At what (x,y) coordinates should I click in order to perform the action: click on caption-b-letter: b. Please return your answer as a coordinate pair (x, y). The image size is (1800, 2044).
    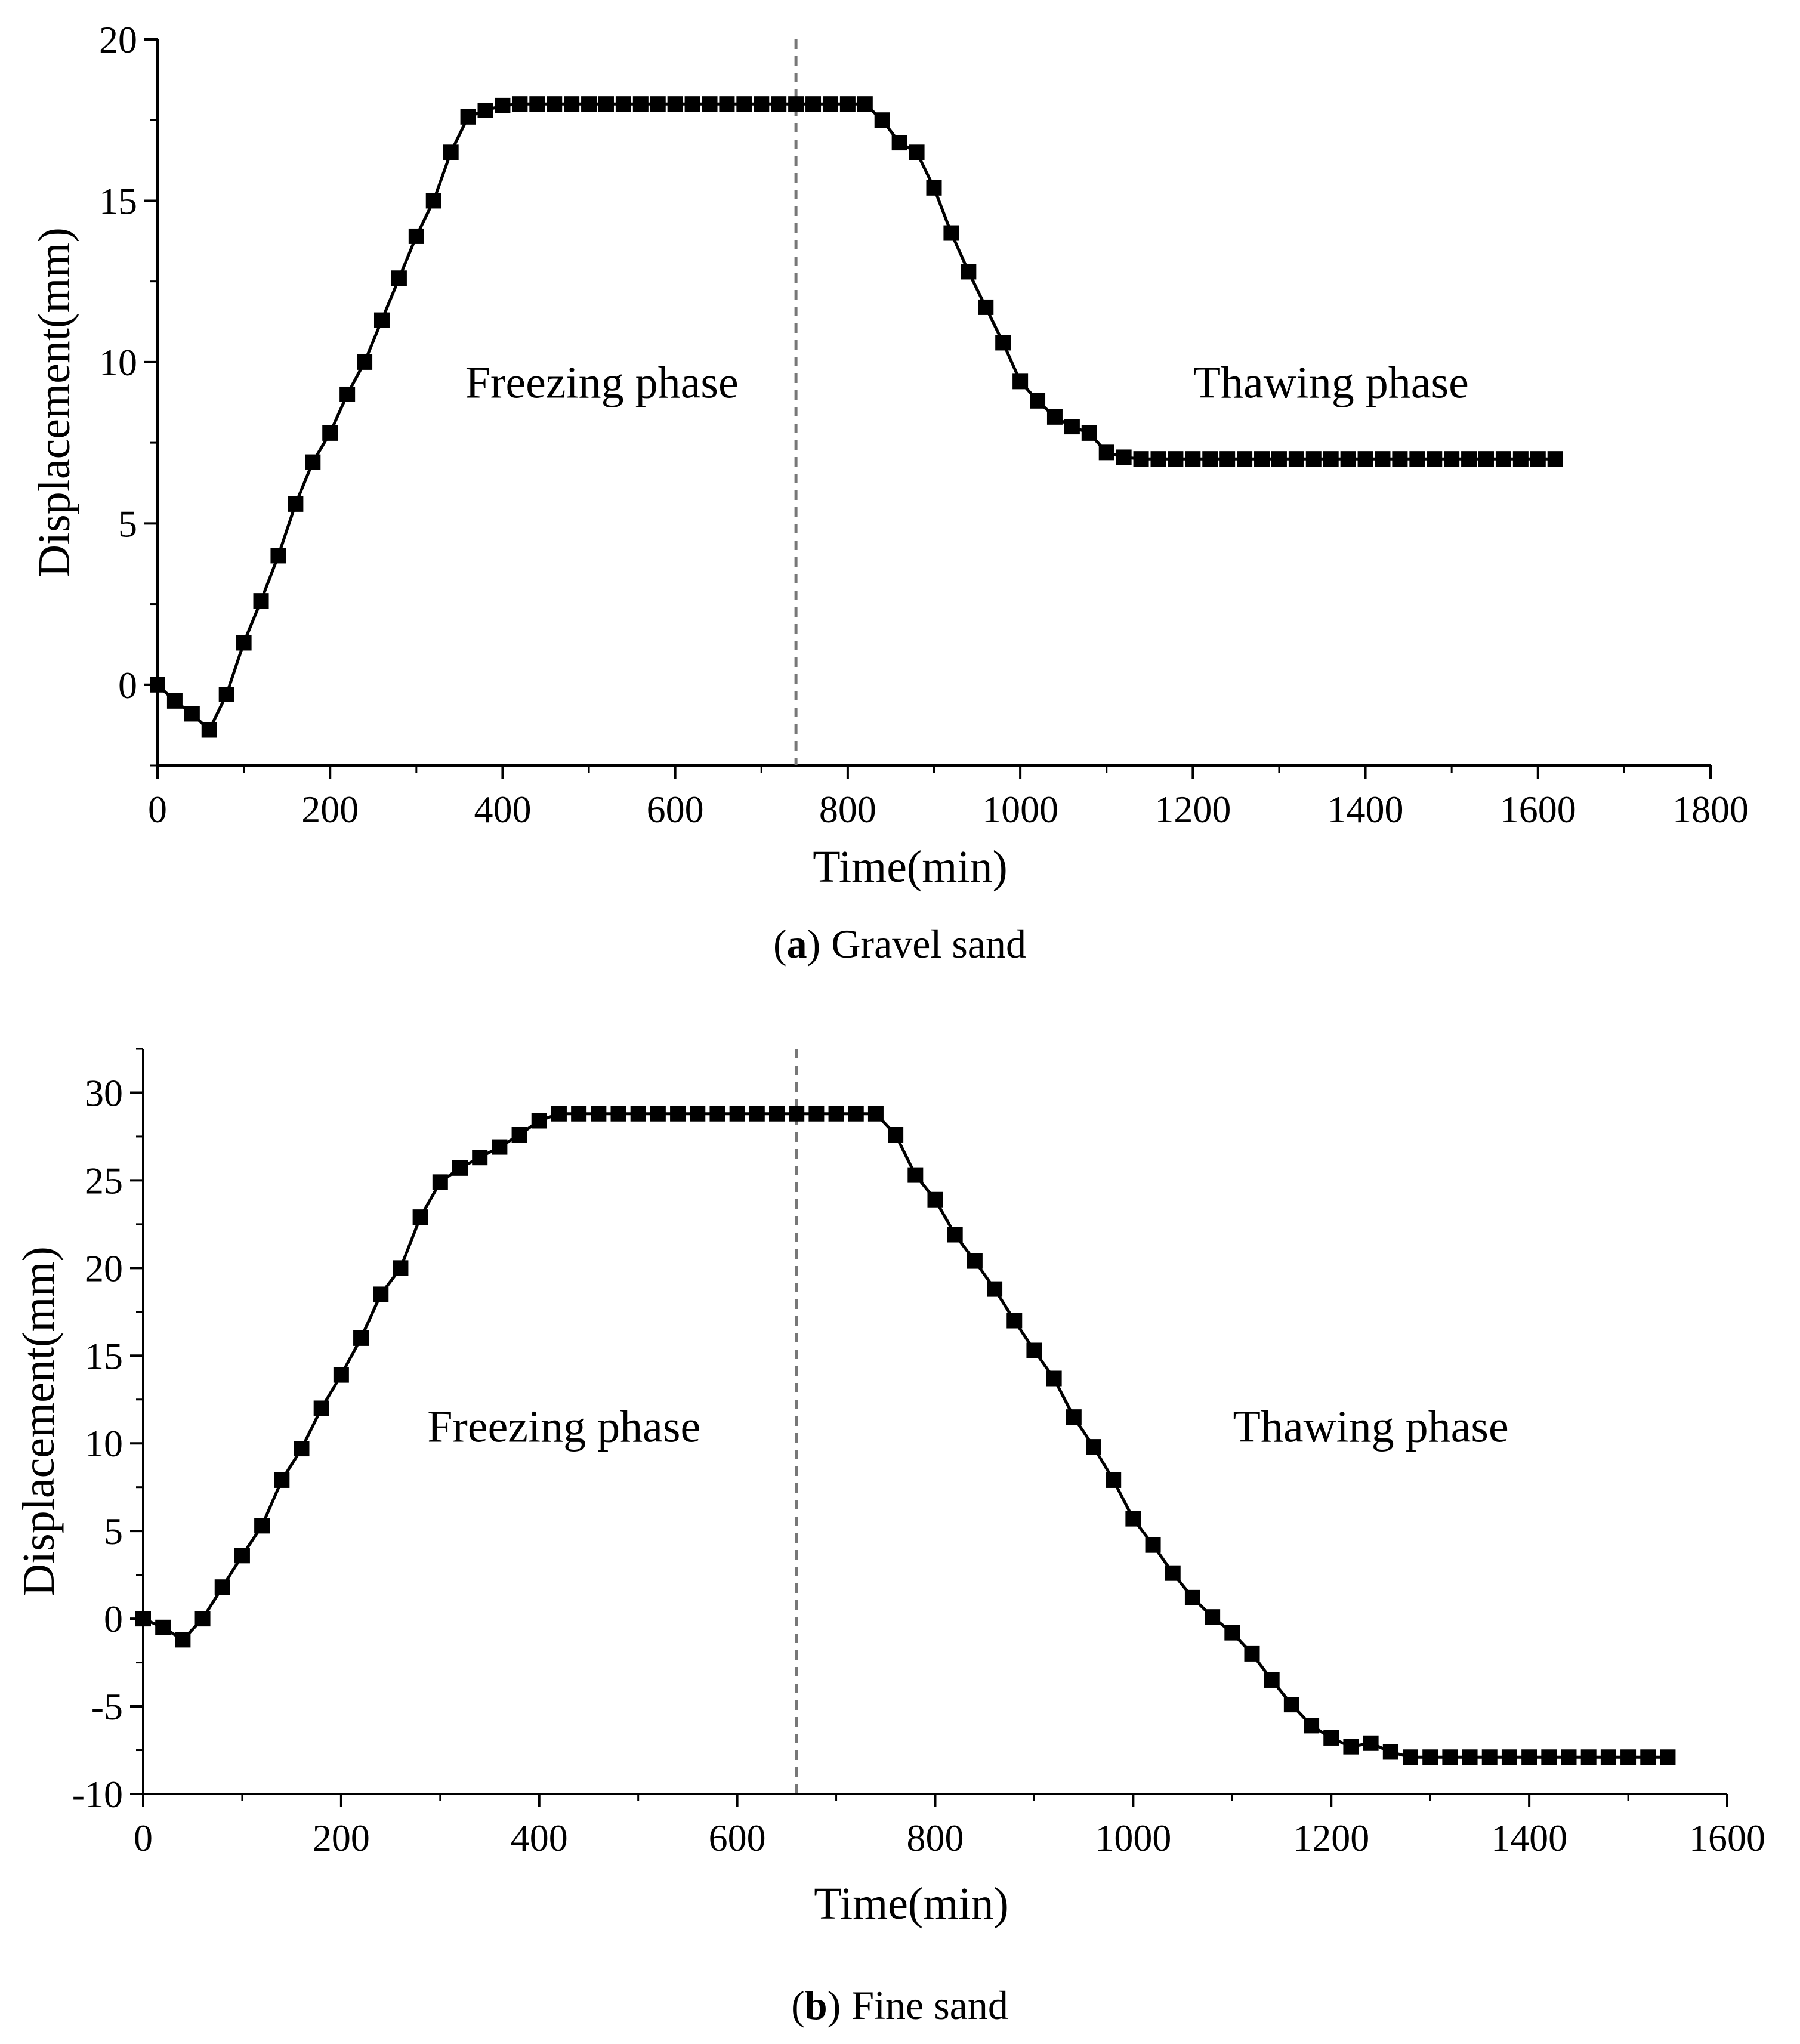
    Looking at the image, I should click on (816, 2005).